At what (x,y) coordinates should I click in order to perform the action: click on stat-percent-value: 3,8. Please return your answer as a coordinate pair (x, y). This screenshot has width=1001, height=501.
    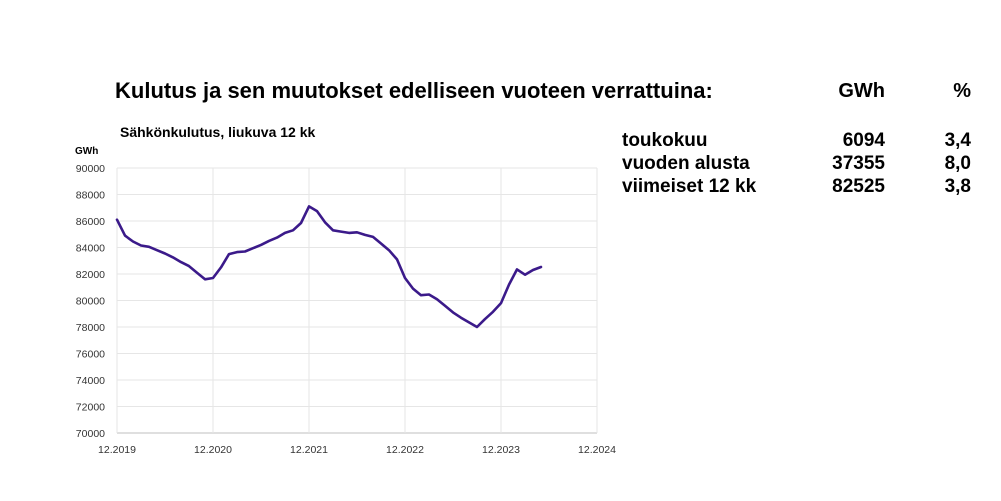
    Looking at the image, I should click on (957, 186).